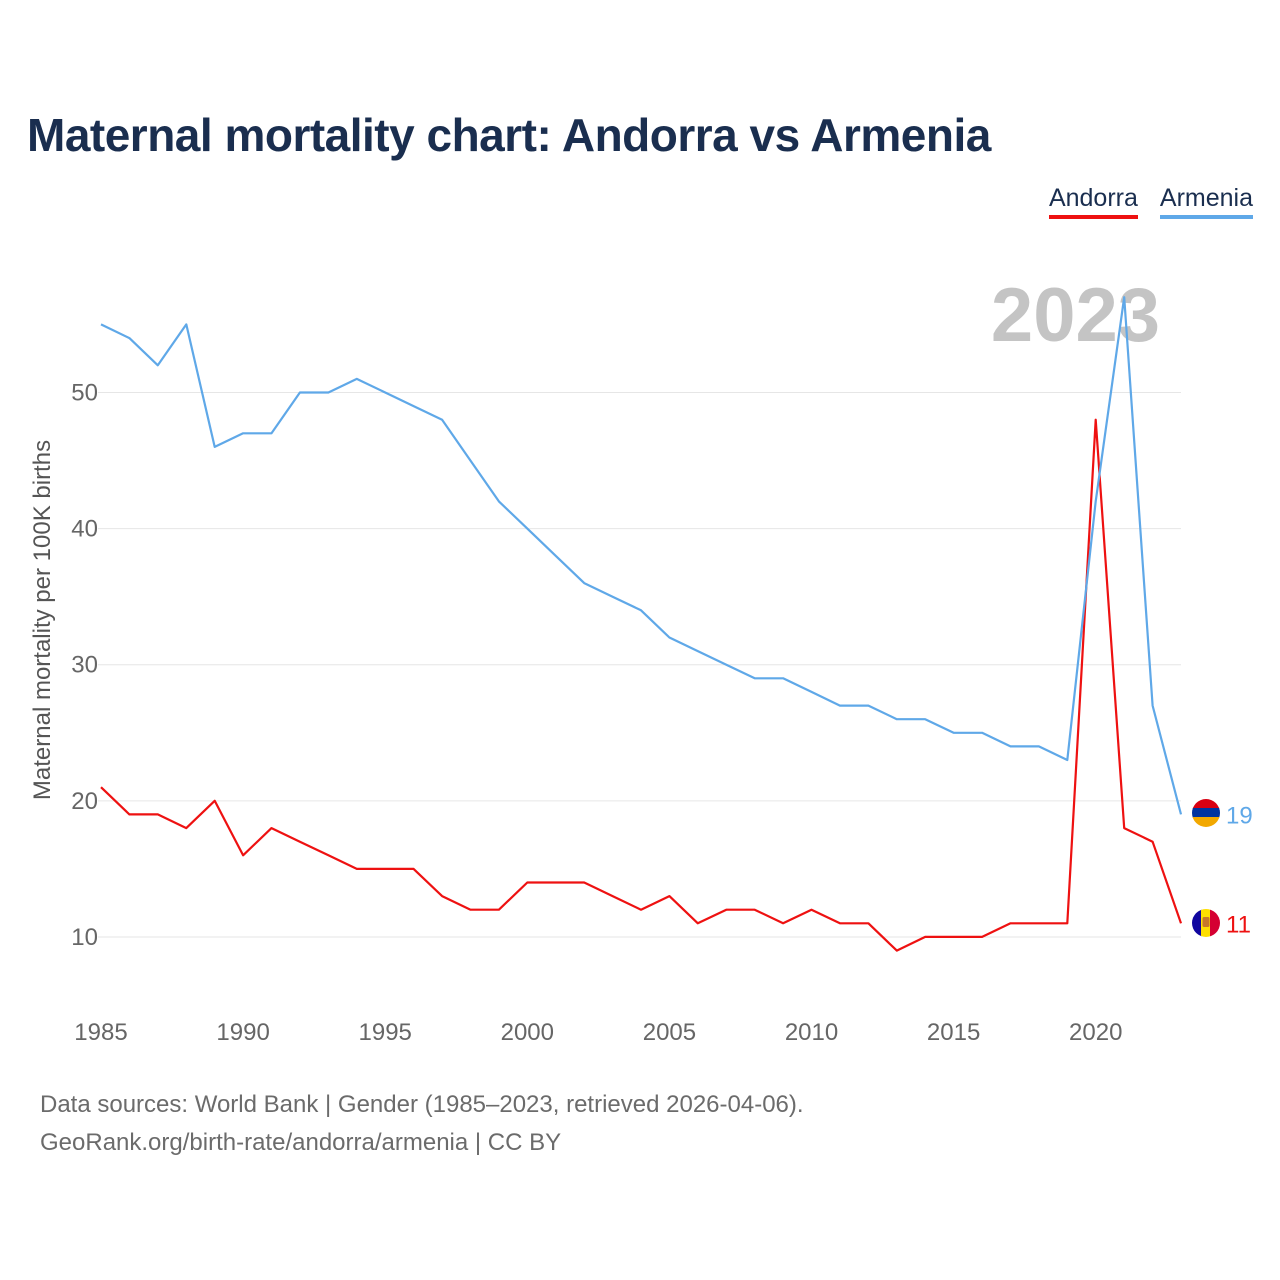  What do you see at coordinates (953, 1032) in the screenshot?
I see `x-tick-label: 2015` at bounding box center [953, 1032].